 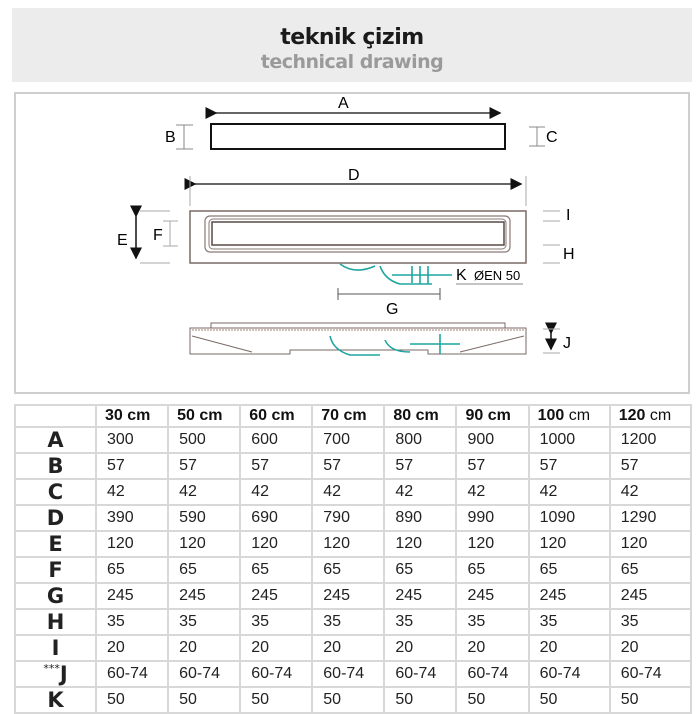 I want to click on column-size: 70, so click(x=330, y=415).